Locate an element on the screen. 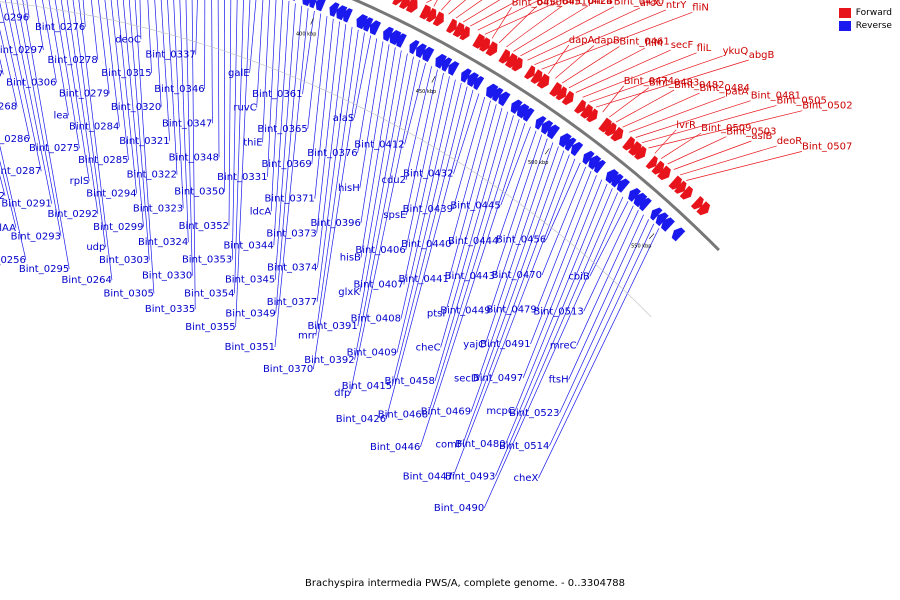 The image size is (900, 600). reverse-gene-label: Bint_0392 is located at coordinates (329, 360).